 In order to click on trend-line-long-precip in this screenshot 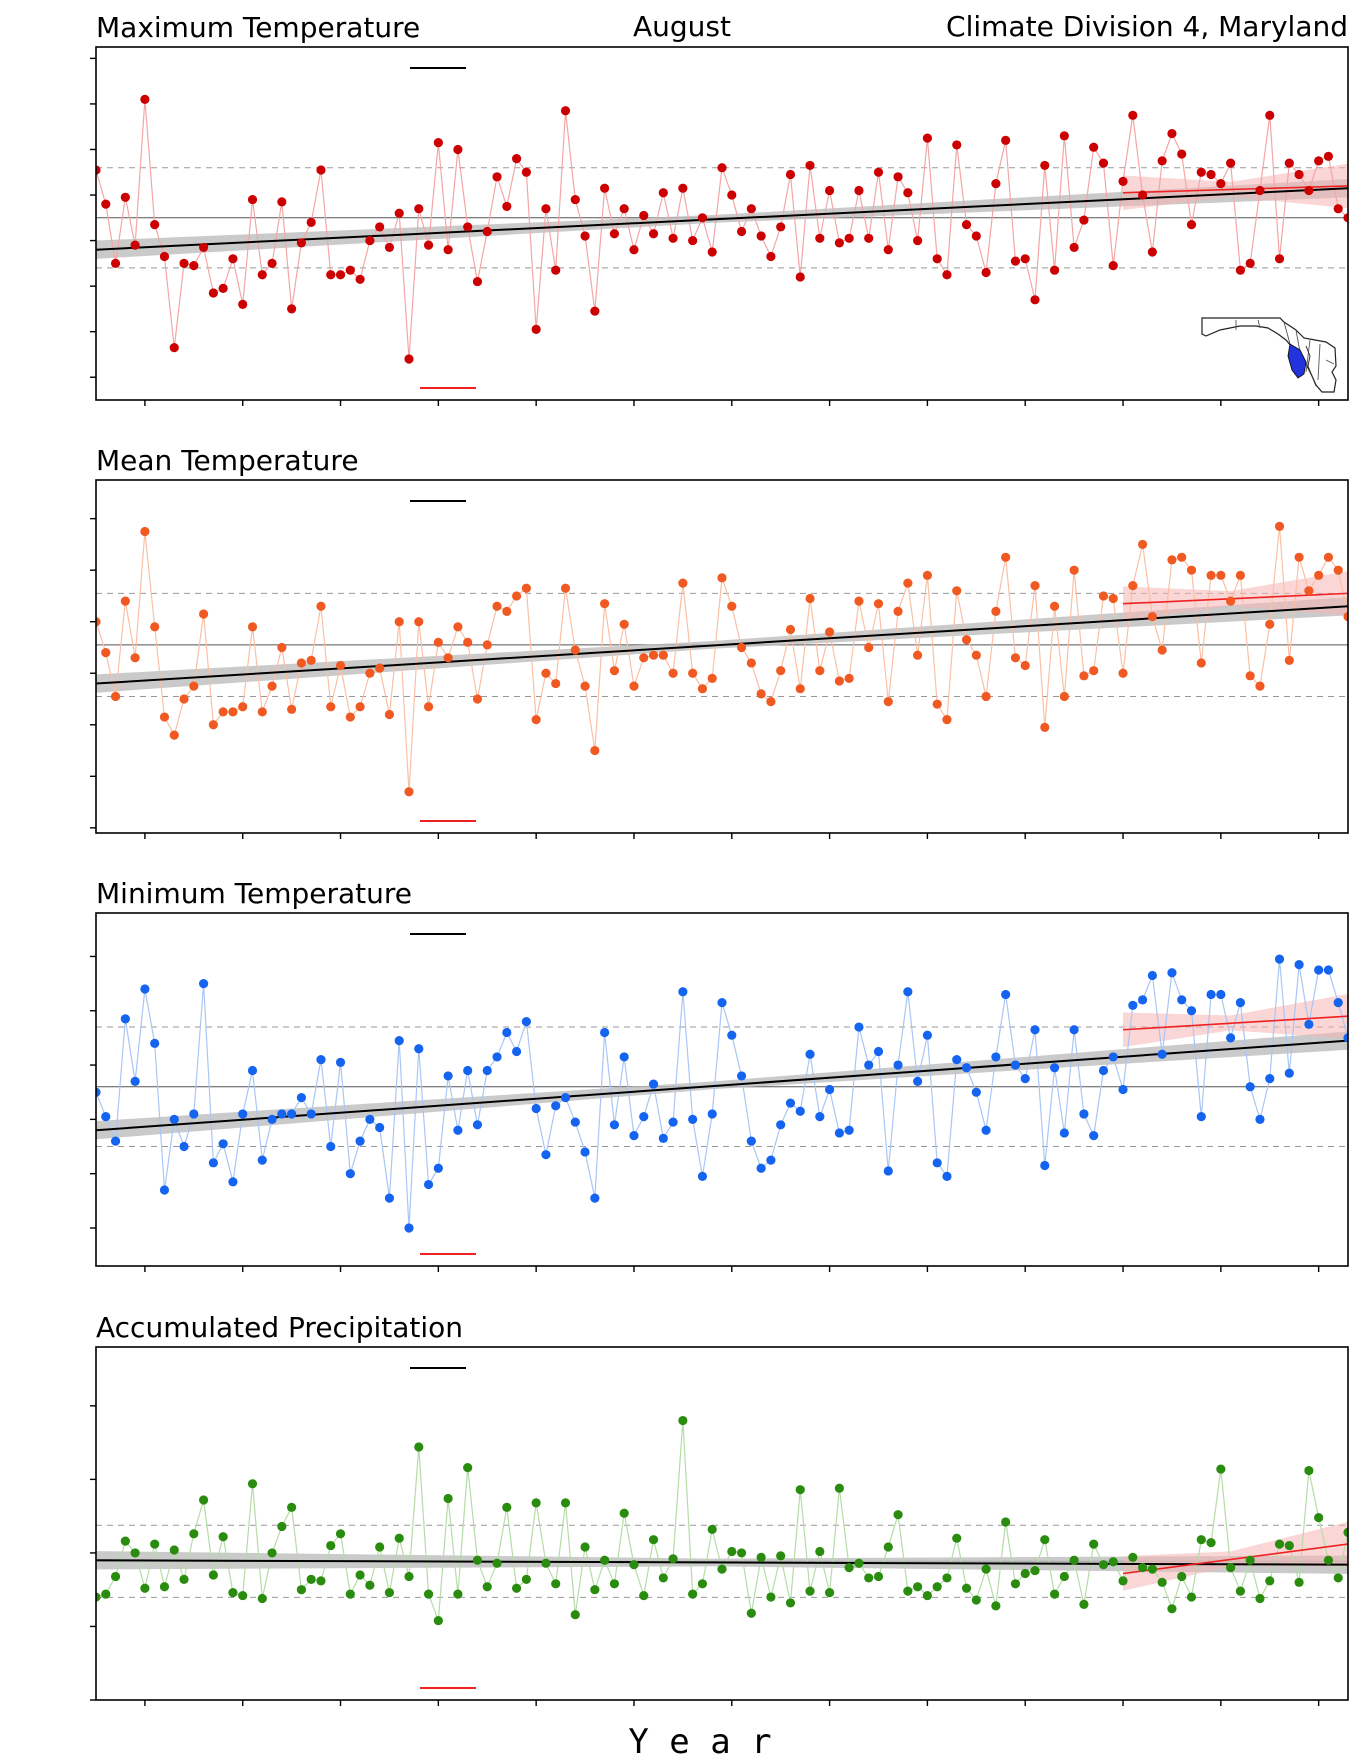, I will do `click(722, 1562)`.